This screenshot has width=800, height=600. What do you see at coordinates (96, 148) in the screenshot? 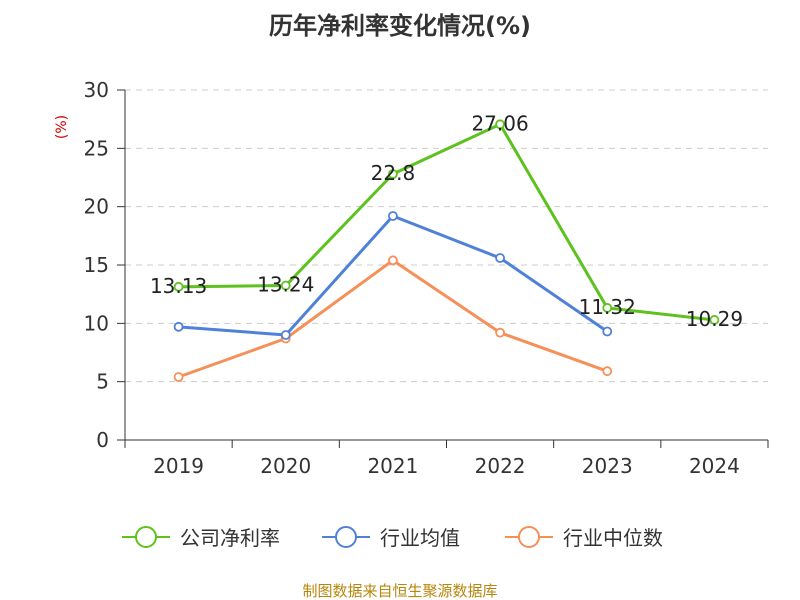
I see `y-tick-label: 25` at bounding box center [96, 148].